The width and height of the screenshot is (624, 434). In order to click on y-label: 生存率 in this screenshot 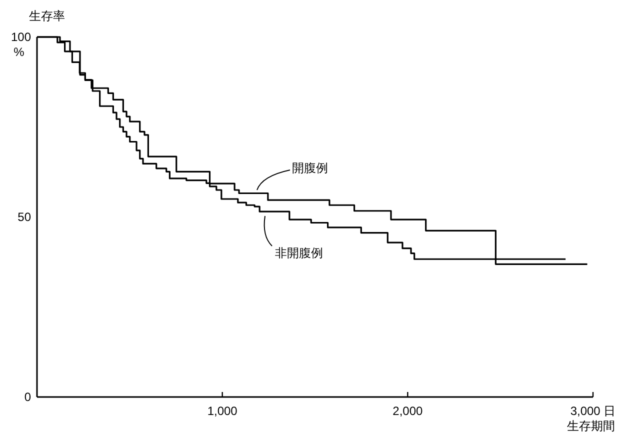, I will do `click(47, 16)`.